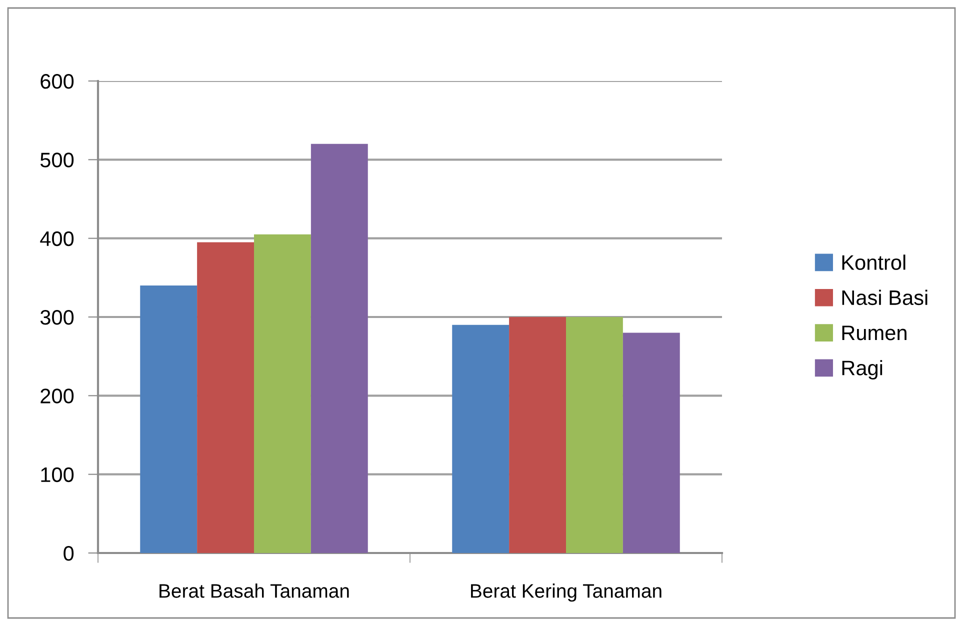 The image size is (958, 620). What do you see at coordinates (874, 262) in the screenshot?
I see `legend-label: Kontrol` at bounding box center [874, 262].